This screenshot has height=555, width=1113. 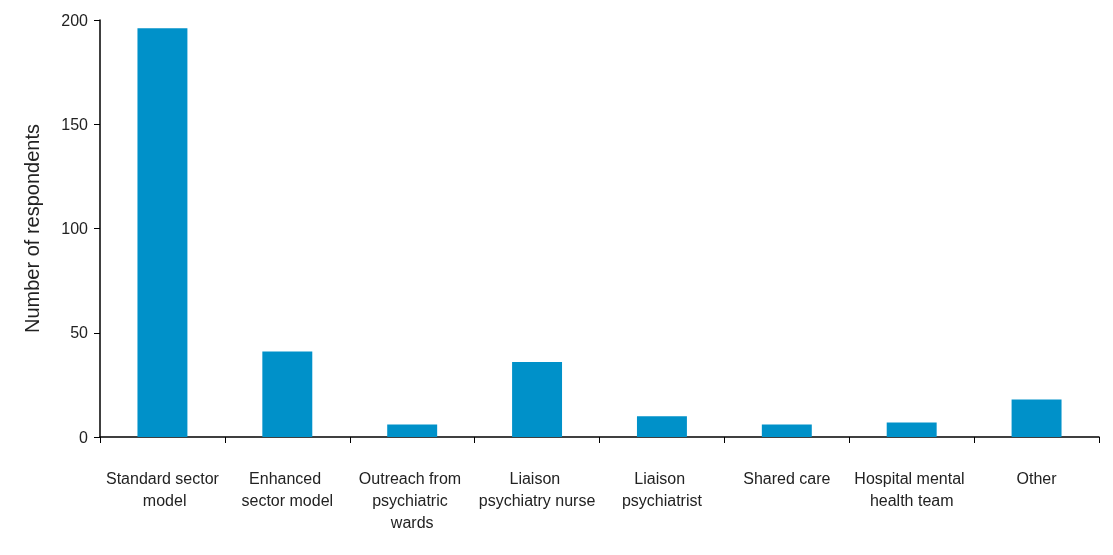 I want to click on x-tick-label: Hospital mental health team, so click(x=912, y=489).